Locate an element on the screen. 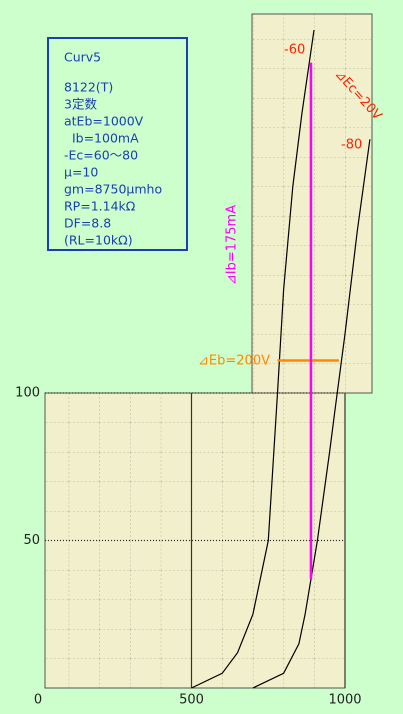  y-tick-label: 50 is located at coordinates (31, 540).